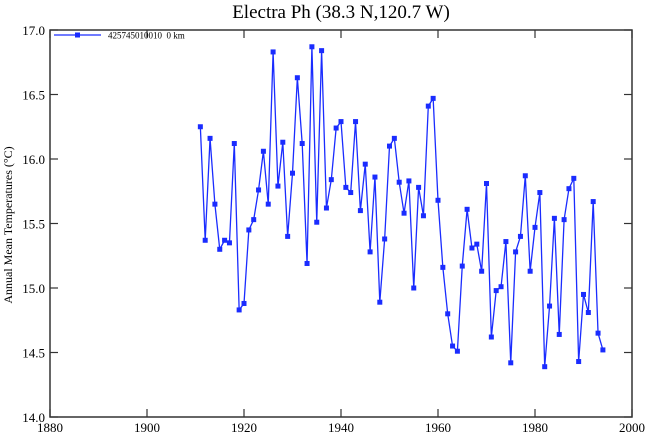 The height and width of the screenshot is (435, 650). I want to click on legend-marker, so click(77, 35).